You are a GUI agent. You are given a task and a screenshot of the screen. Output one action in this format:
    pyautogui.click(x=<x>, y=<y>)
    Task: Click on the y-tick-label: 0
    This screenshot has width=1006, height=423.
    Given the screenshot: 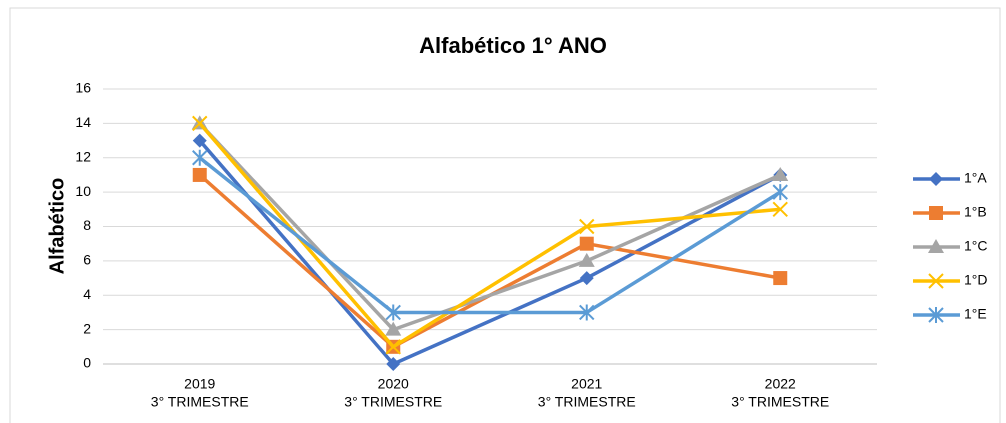 What is the action you would take?
    pyautogui.click(x=87, y=363)
    